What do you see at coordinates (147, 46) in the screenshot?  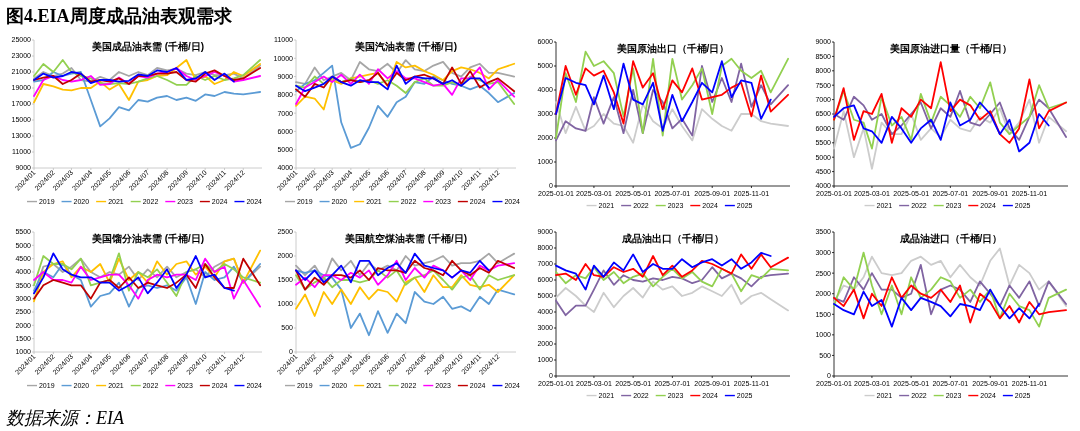 I see `chart-title: 美国成品油表需 (千桶/日)` at bounding box center [147, 46].